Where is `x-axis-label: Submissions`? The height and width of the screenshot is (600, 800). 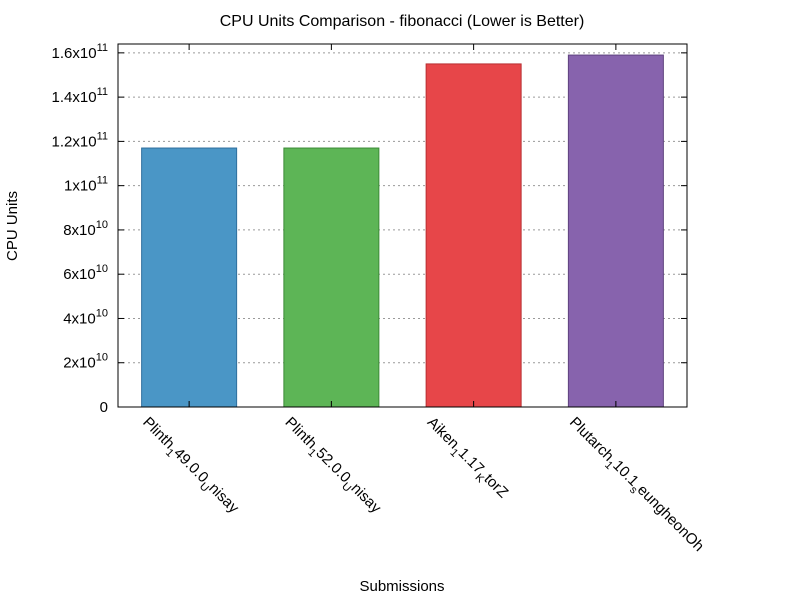
x-axis-label: Submissions is located at coordinates (401, 586).